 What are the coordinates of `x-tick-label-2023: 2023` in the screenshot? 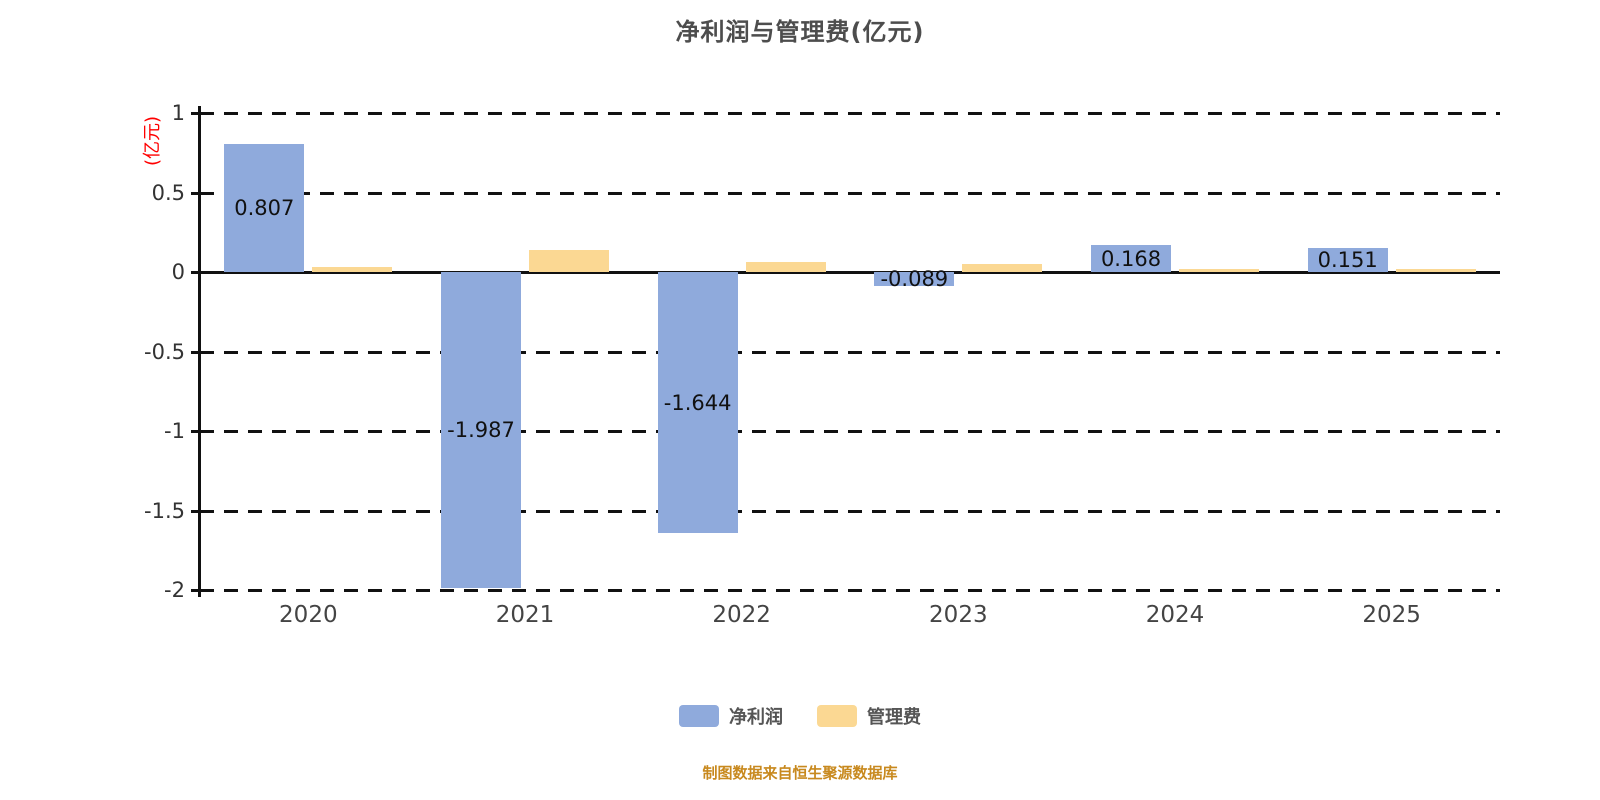 It's located at (958, 615).